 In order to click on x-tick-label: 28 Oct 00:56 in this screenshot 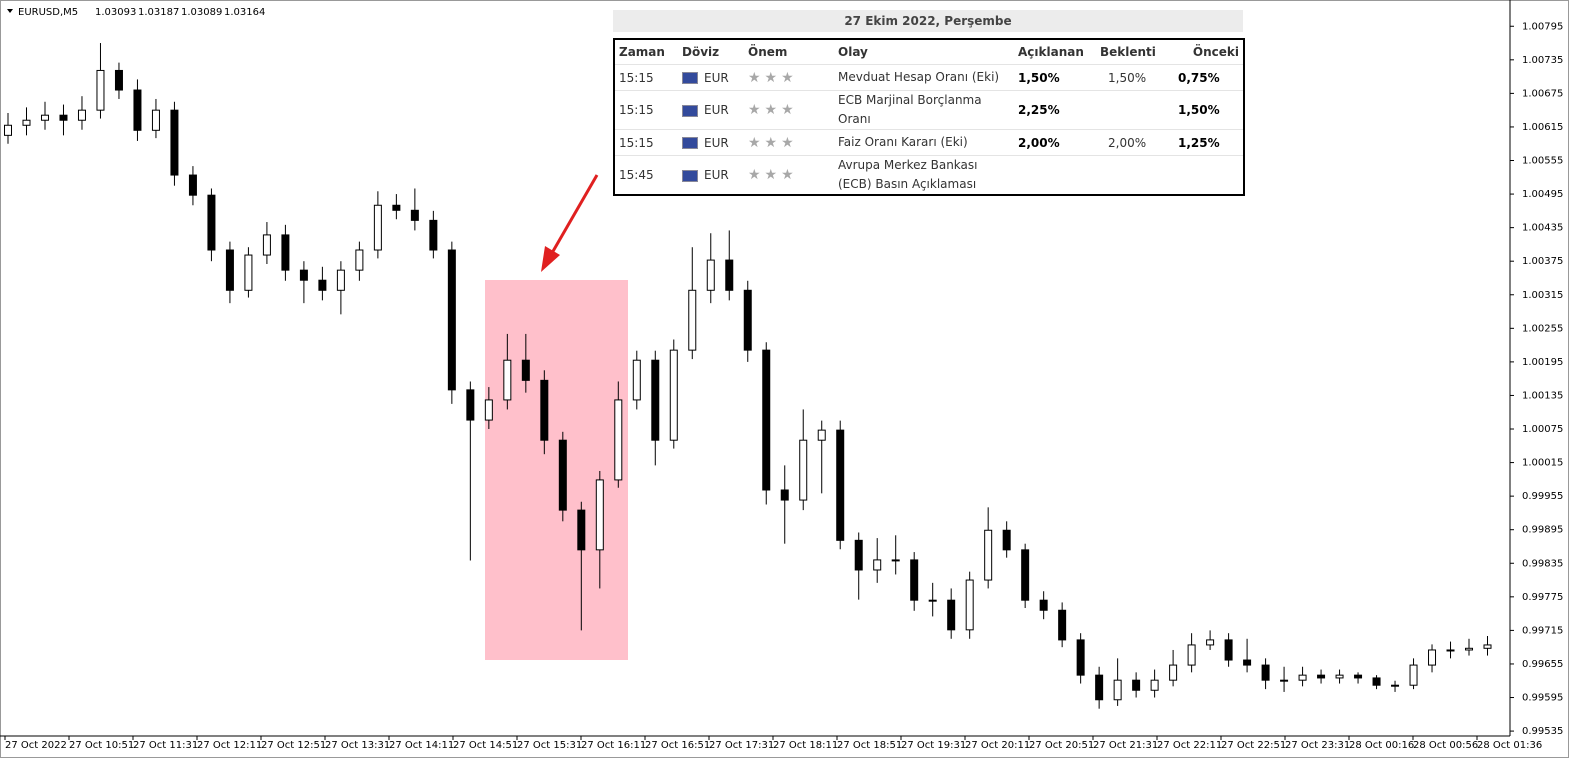, I will do `click(1445, 745)`.